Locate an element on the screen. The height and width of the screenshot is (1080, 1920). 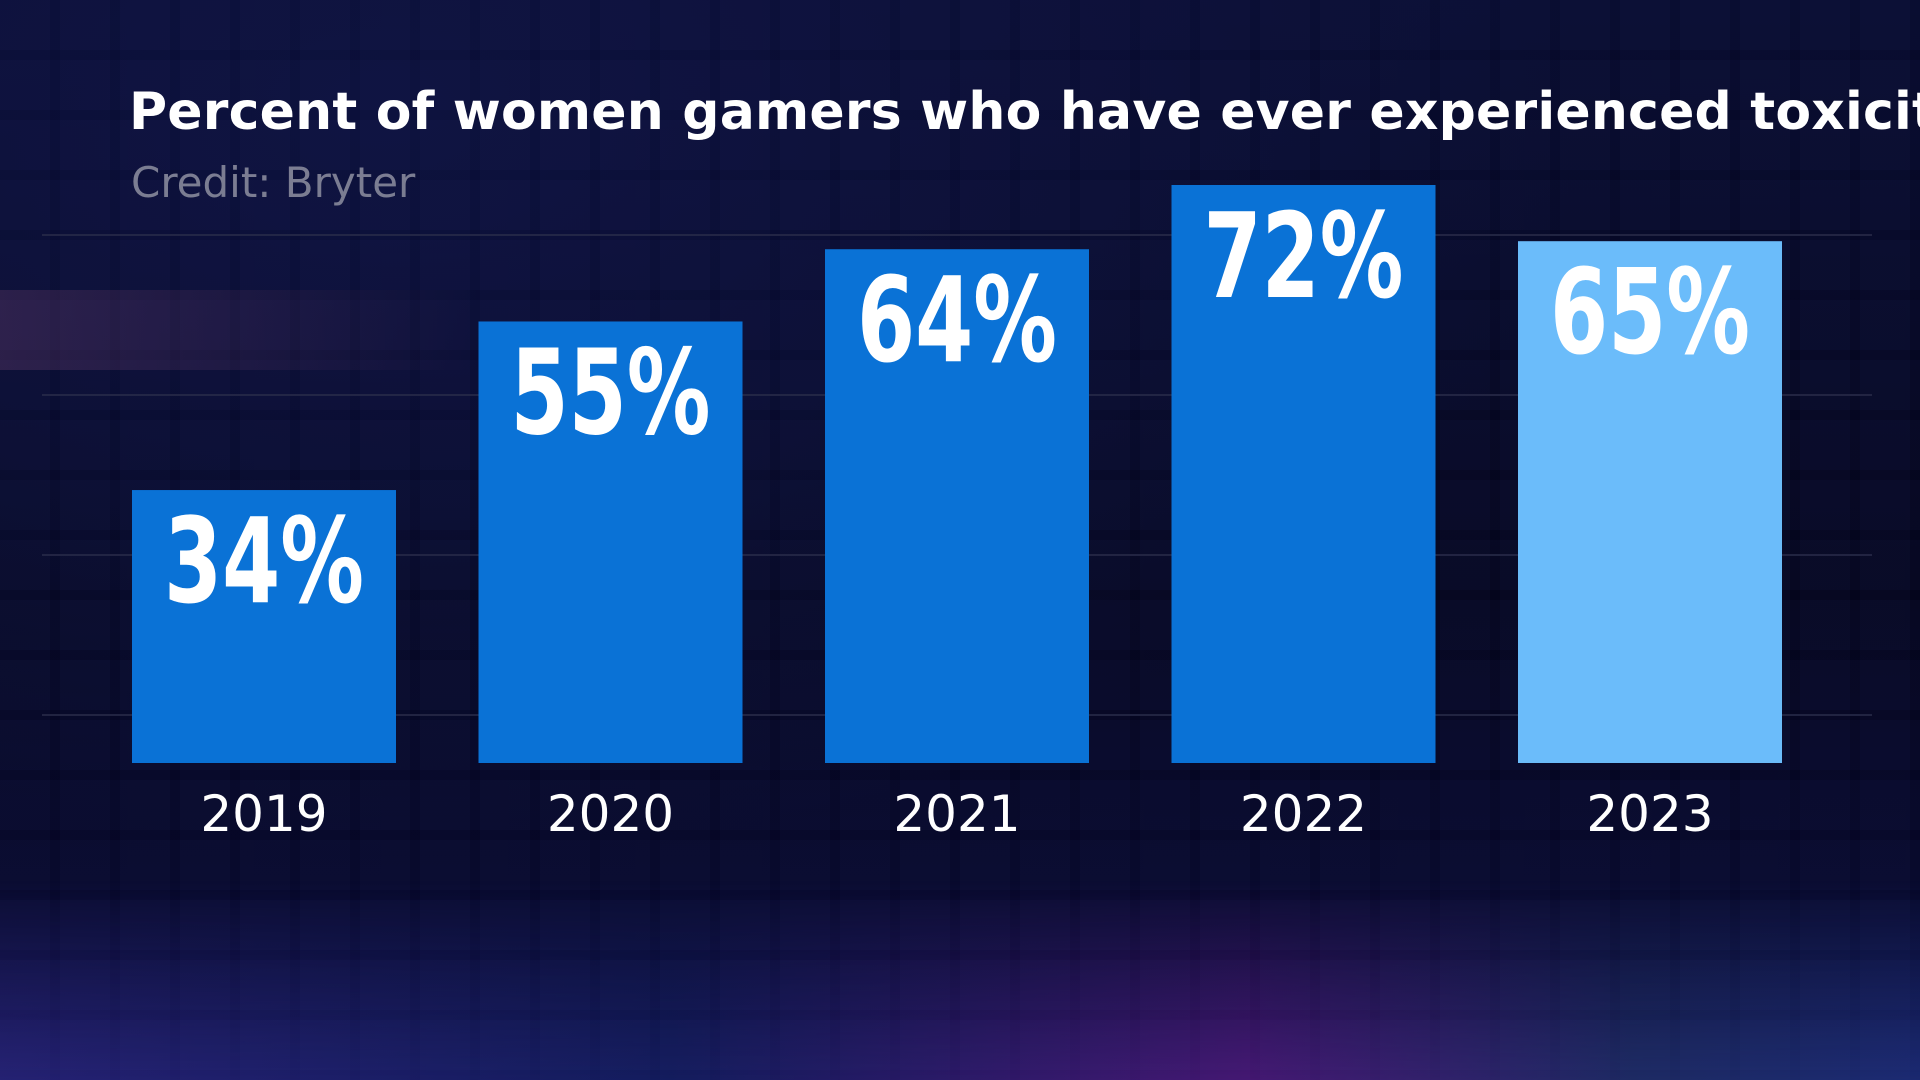
year-label-2023: 2023 is located at coordinates (1649, 814).